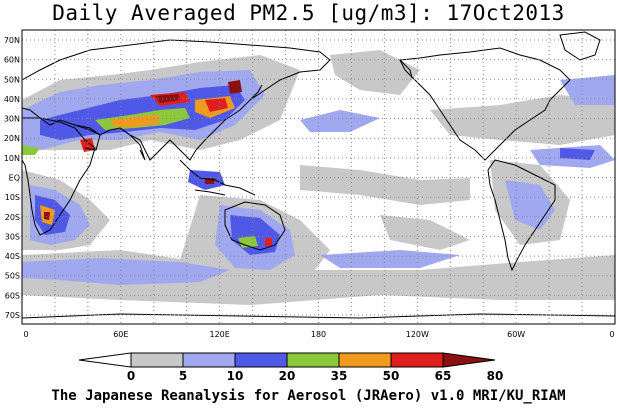 The width and height of the screenshot is (617, 410). I want to click on longitude-labels: 0 60E 120E 180 120W 60W 0, so click(318, 334).